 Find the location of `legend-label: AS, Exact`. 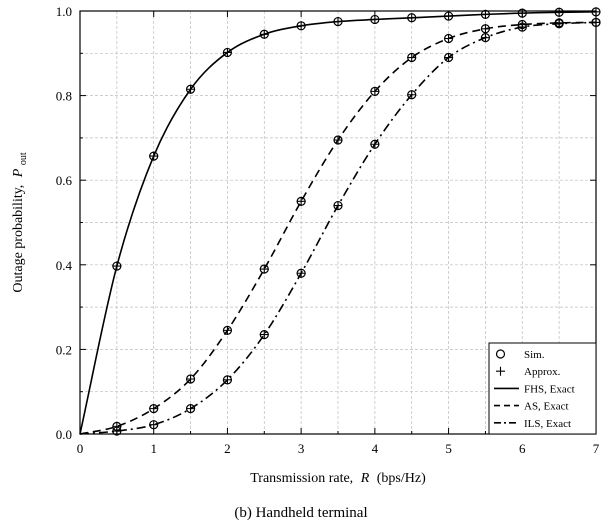

legend-label: AS, Exact is located at coordinates (546, 407).